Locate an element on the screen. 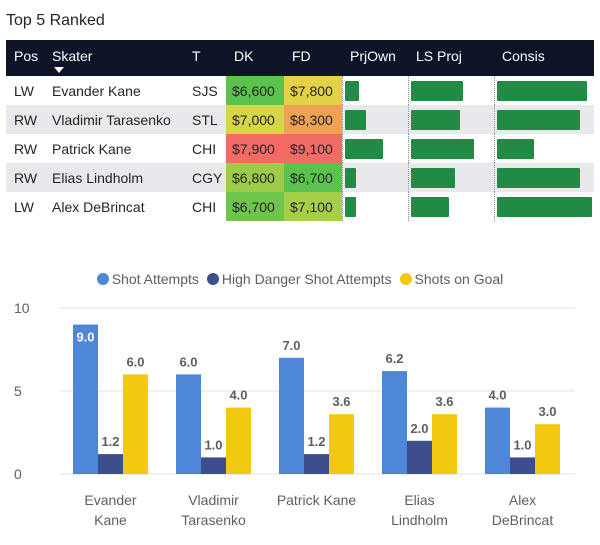  cell-team: STL is located at coordinates (205, 119).